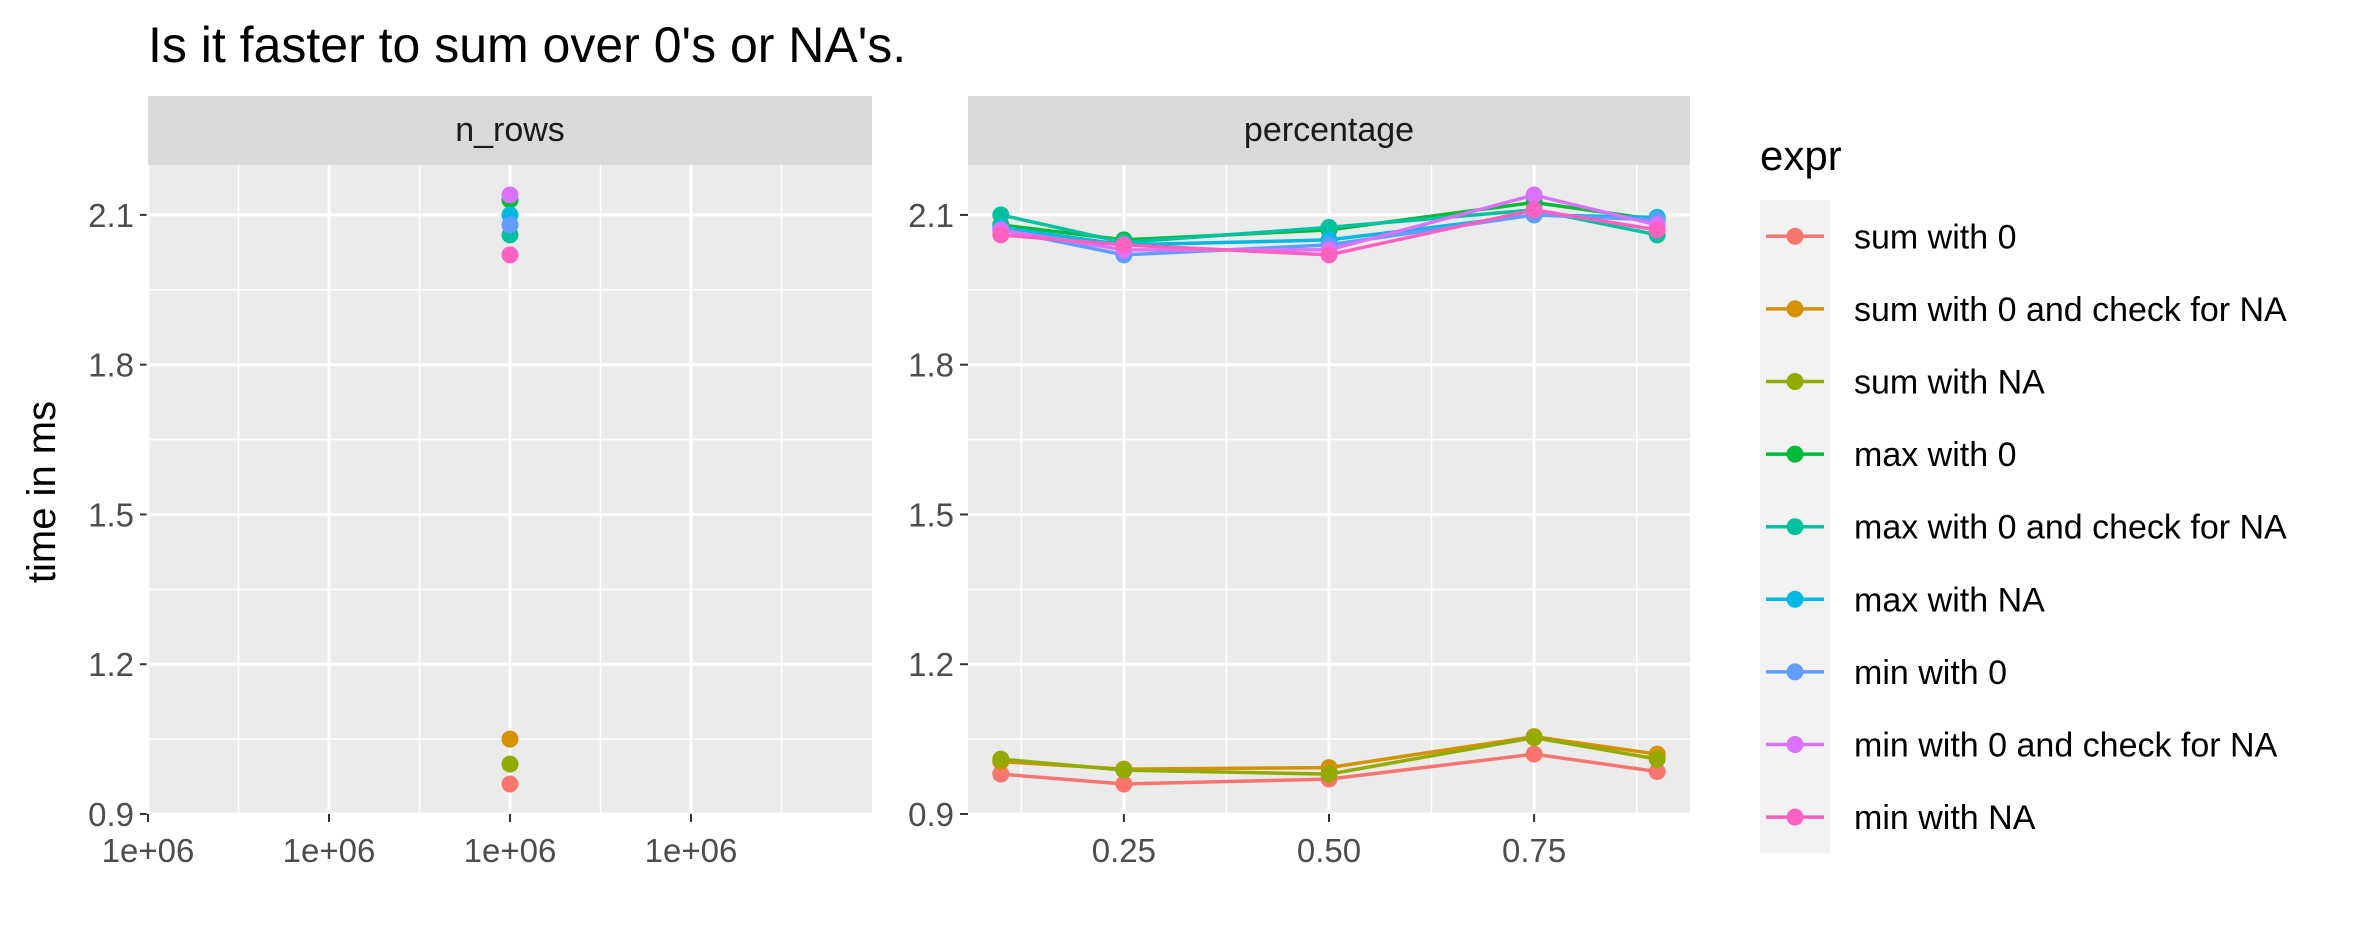 Image resolution: width=2362 pixels, height=944 pixels. What do you see at coordinates (527, 45) in the screenshot?
I see `chart-title: Is it faster to sum over 0's or NA's.` at bounding box center [527, 45].